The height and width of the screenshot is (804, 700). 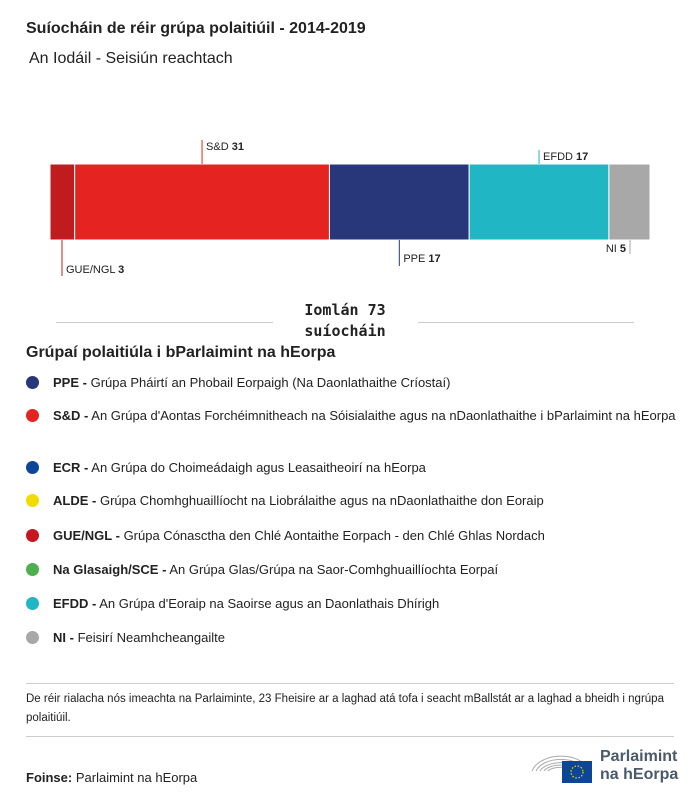 I want to click on data-label-category: NI, so click(x=613, y=249).